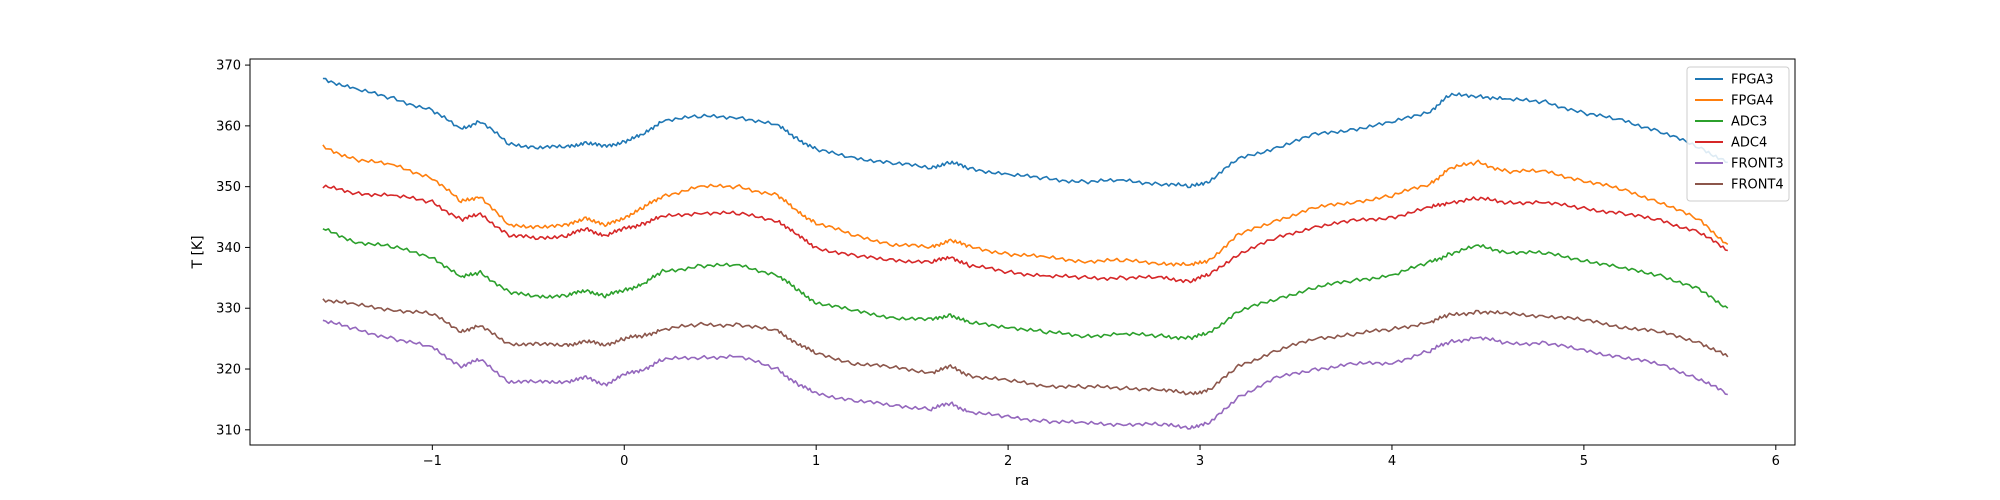  I want to click on y-axis-ticks: 310 320 330 340 350 360 370, so click(233, 248).